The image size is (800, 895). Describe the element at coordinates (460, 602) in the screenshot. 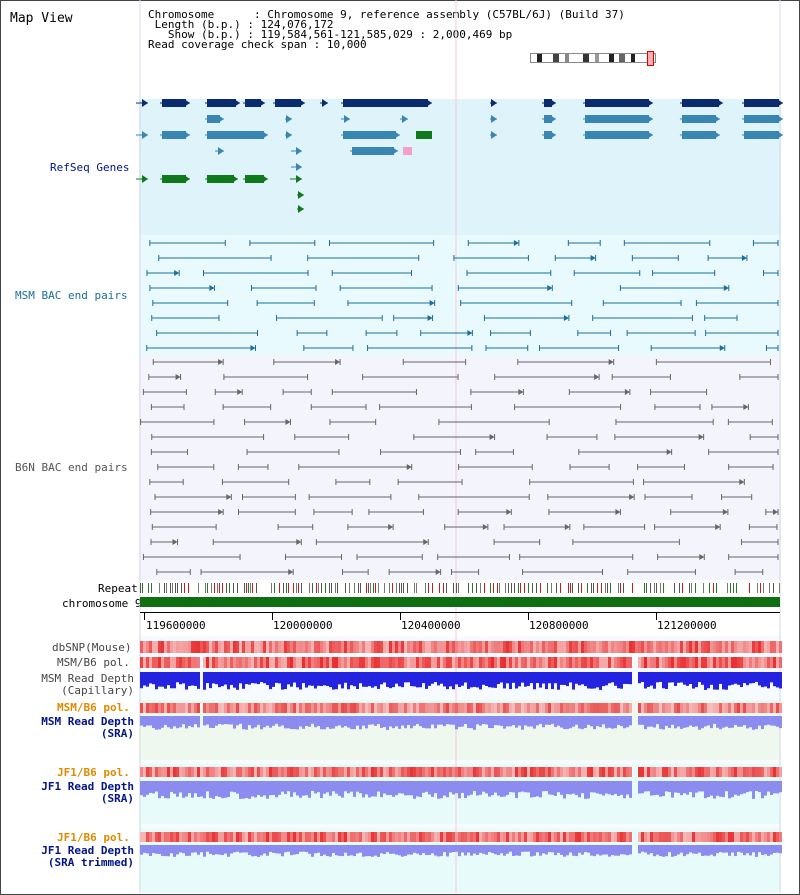

I see `chromosome-bar` at that location.